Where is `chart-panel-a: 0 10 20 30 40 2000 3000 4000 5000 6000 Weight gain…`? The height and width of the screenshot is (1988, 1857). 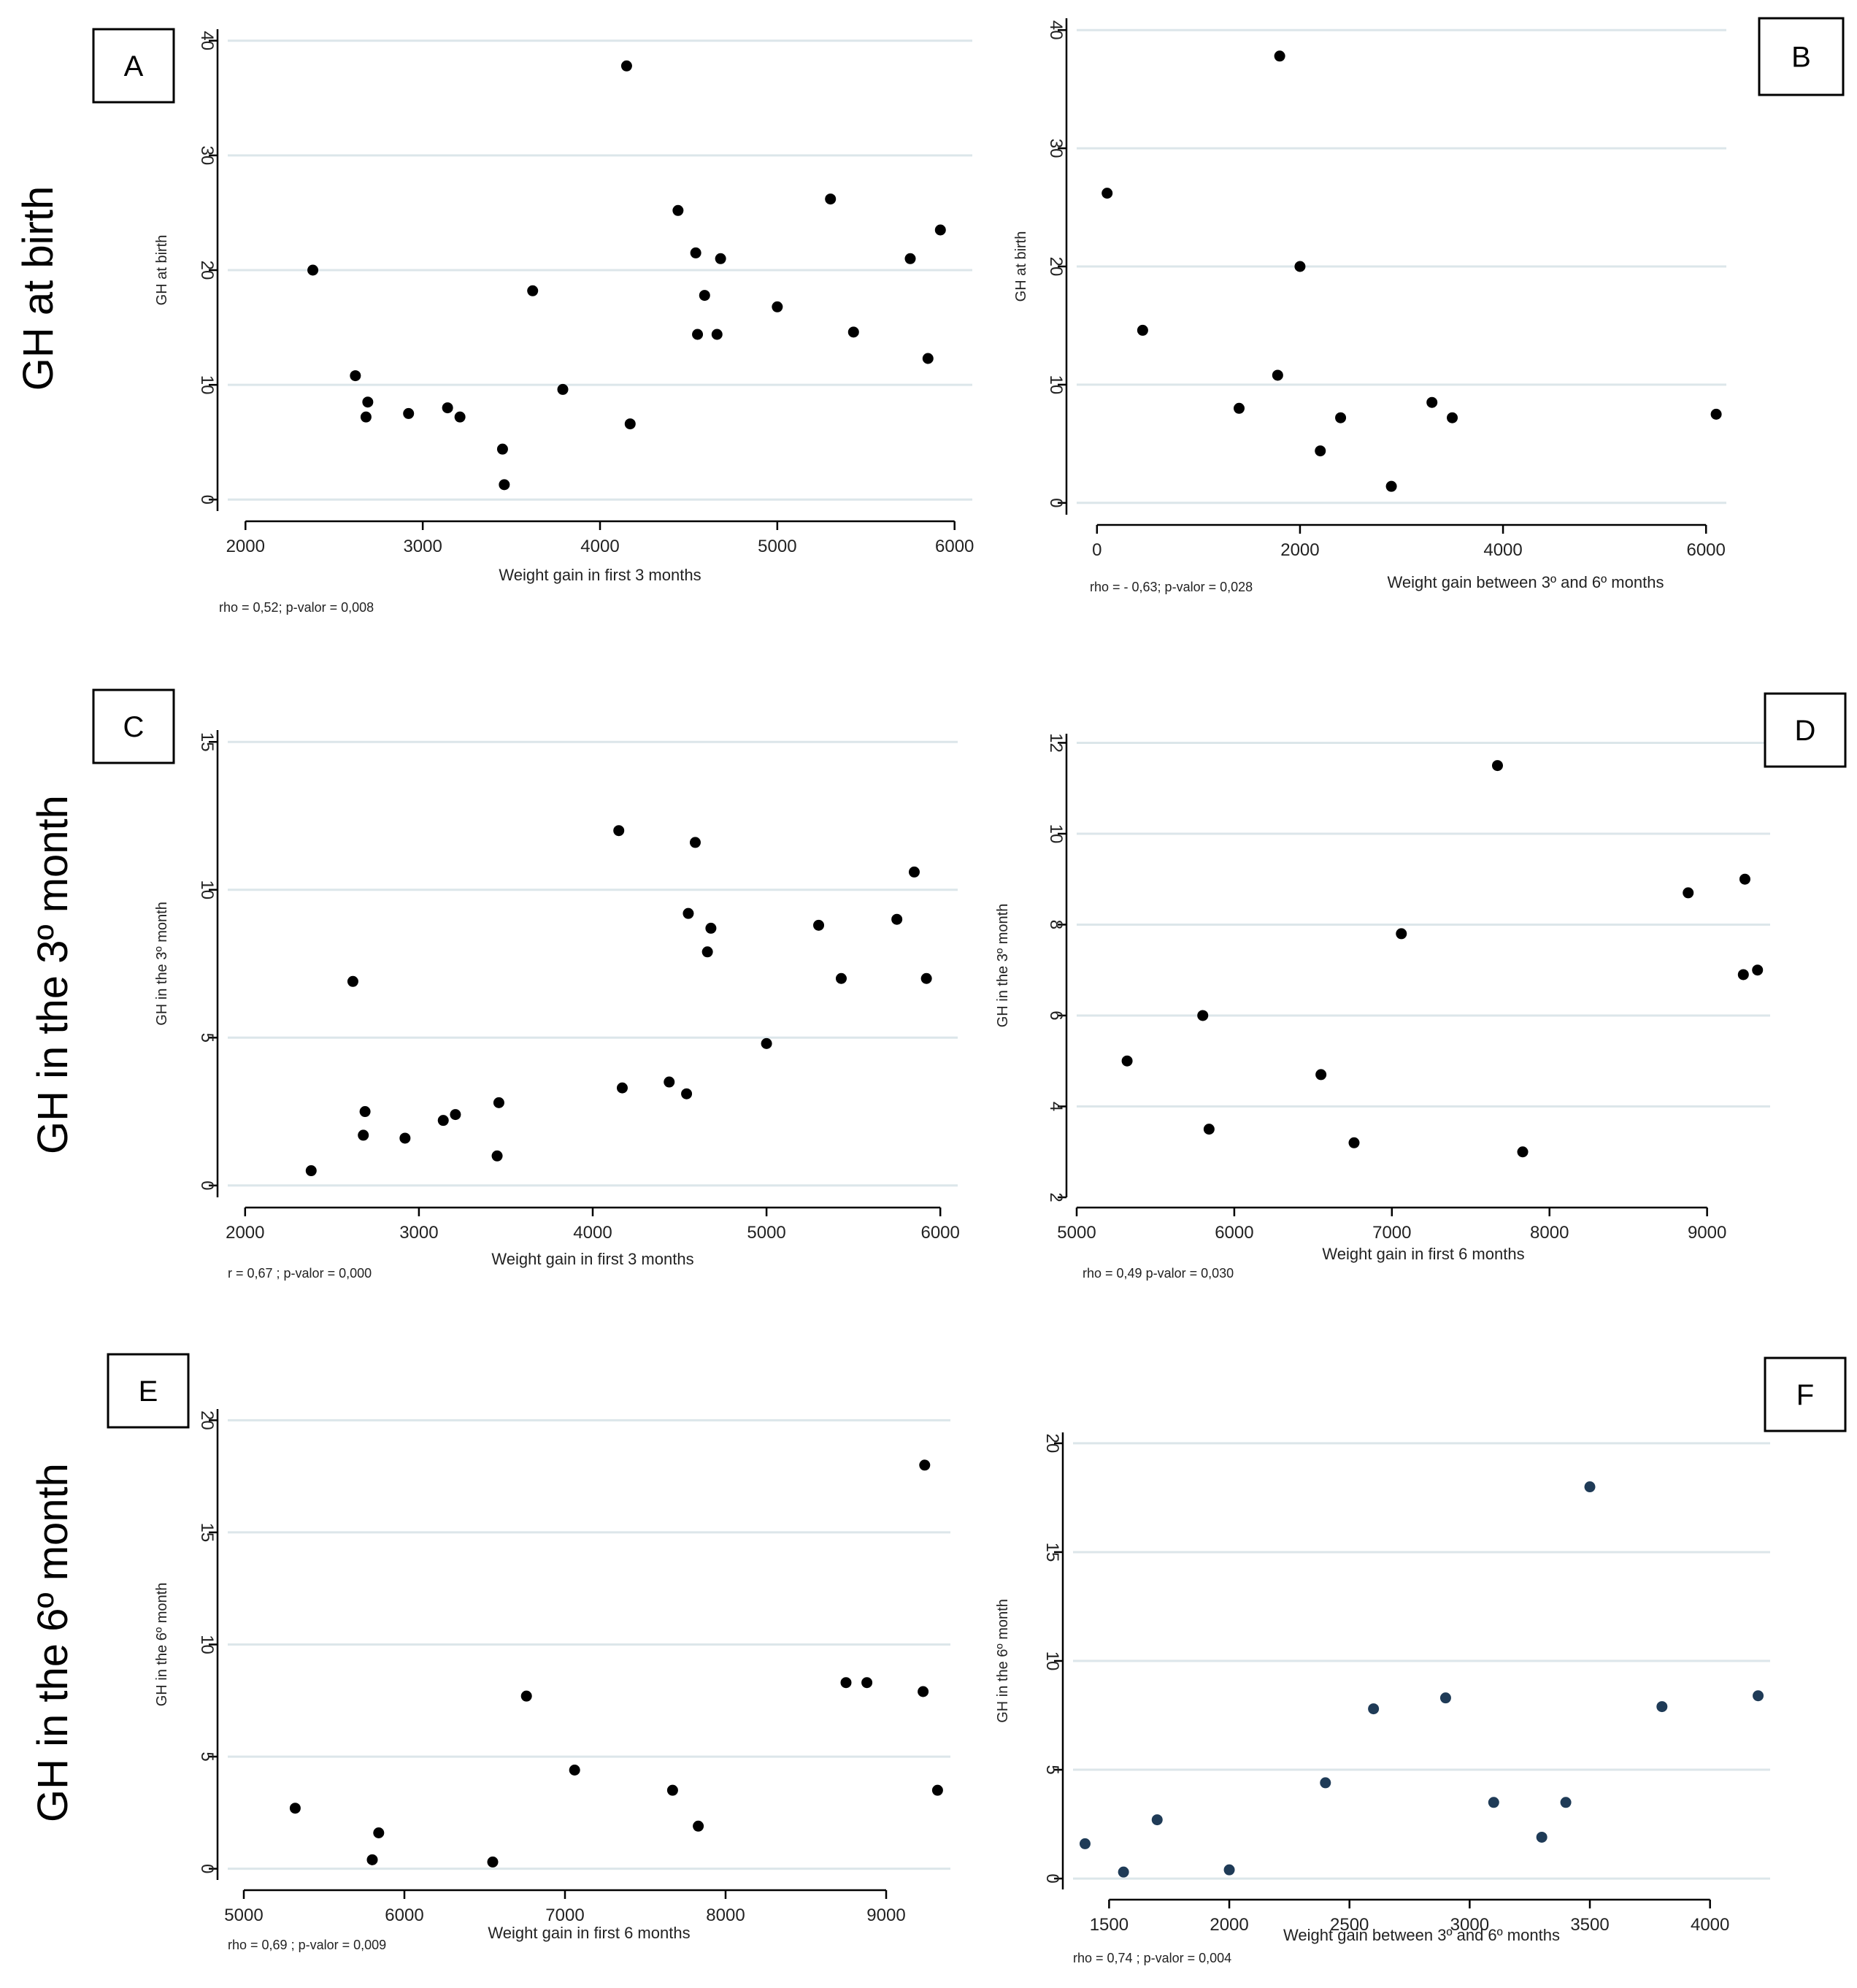 chart-panel-a: 0 10 20 30 40 2000 3000 4000 5000 6000 Weight gain… is located at coordinates (533, 321).